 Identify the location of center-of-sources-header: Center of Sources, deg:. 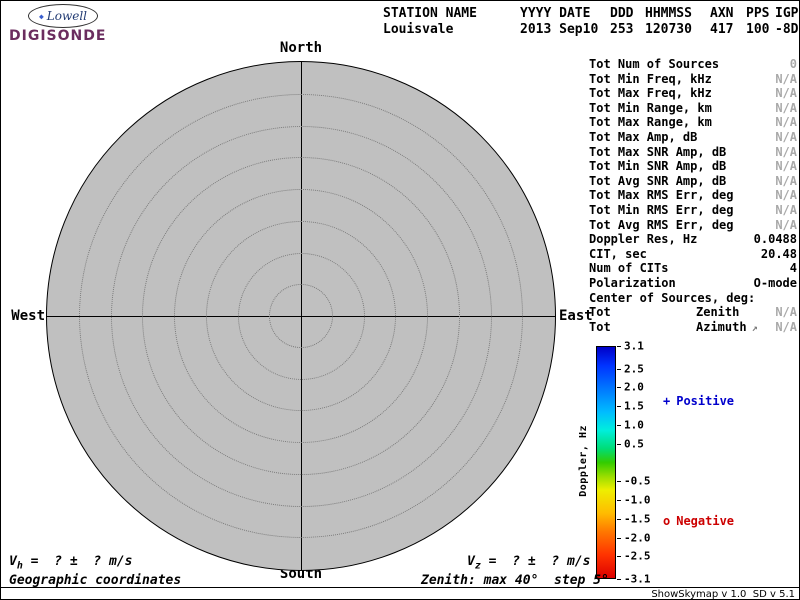
(672, 297).